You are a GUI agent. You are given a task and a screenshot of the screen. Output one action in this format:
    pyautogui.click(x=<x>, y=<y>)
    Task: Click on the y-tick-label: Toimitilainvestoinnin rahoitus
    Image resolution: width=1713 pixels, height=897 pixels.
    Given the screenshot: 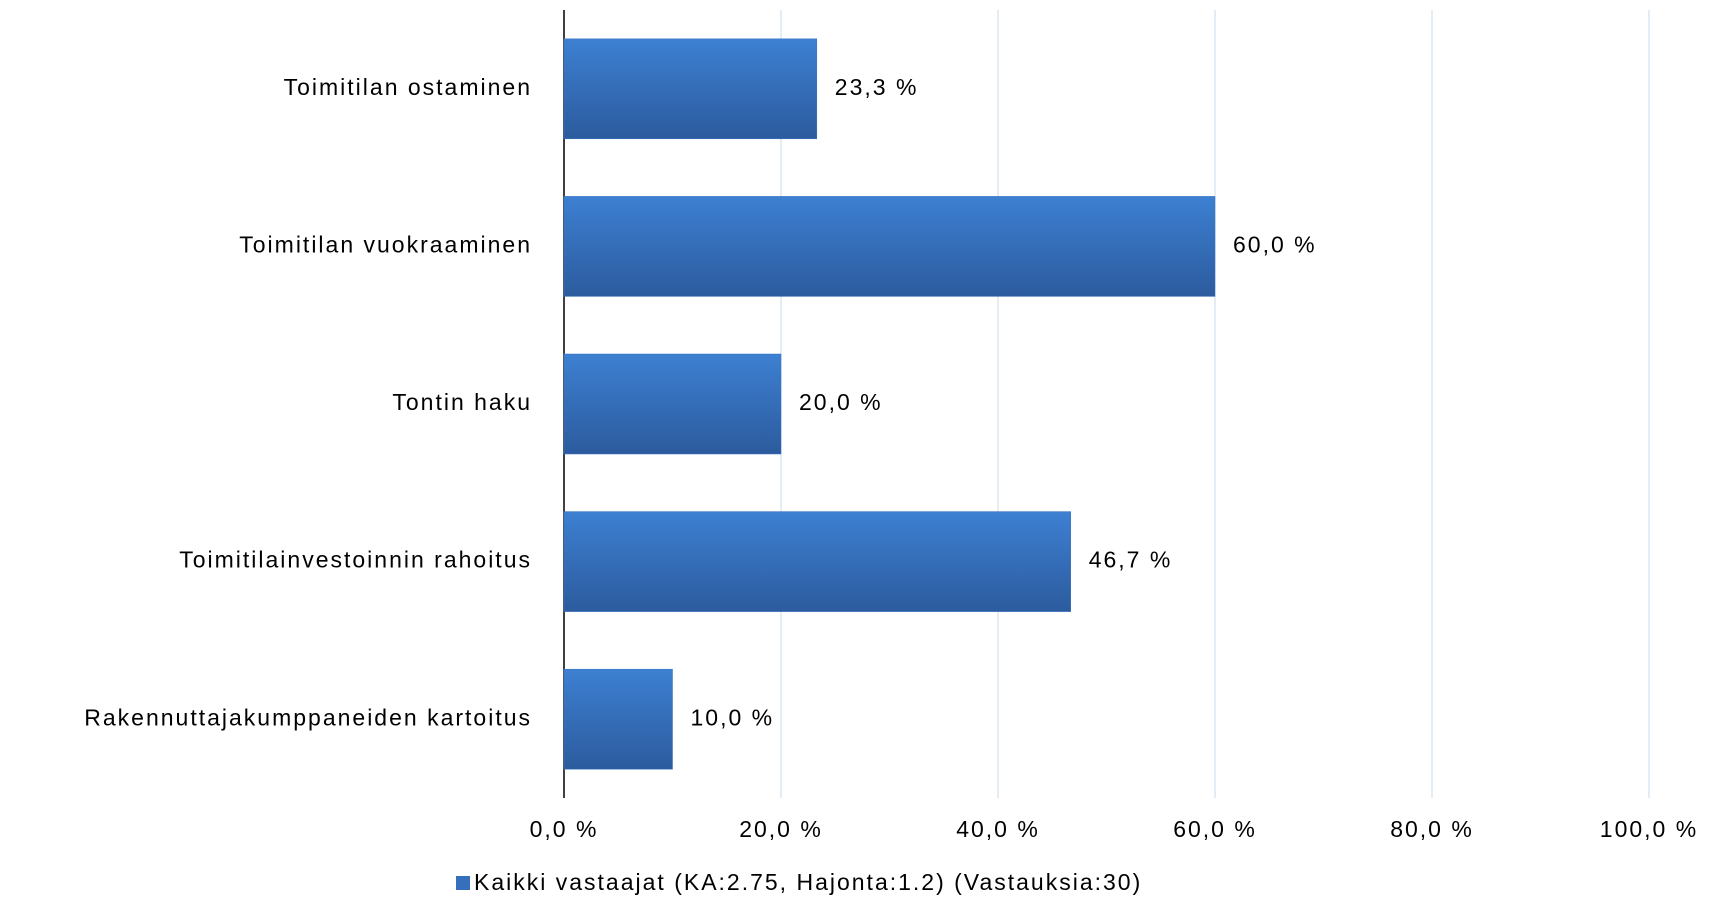 What is the action you would take?
    pyautogui.click(x=355, y=560)
    